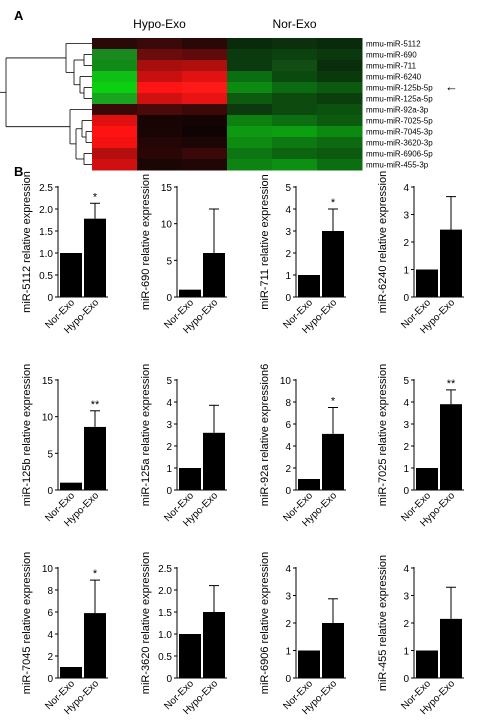 Image resolution: width=481 pixels, height=725 pixels. Describe the element at coordinates (399, 121) in the screenshot. I see `heatmap-row-label: mmu-miR-7025-5p` at that location.